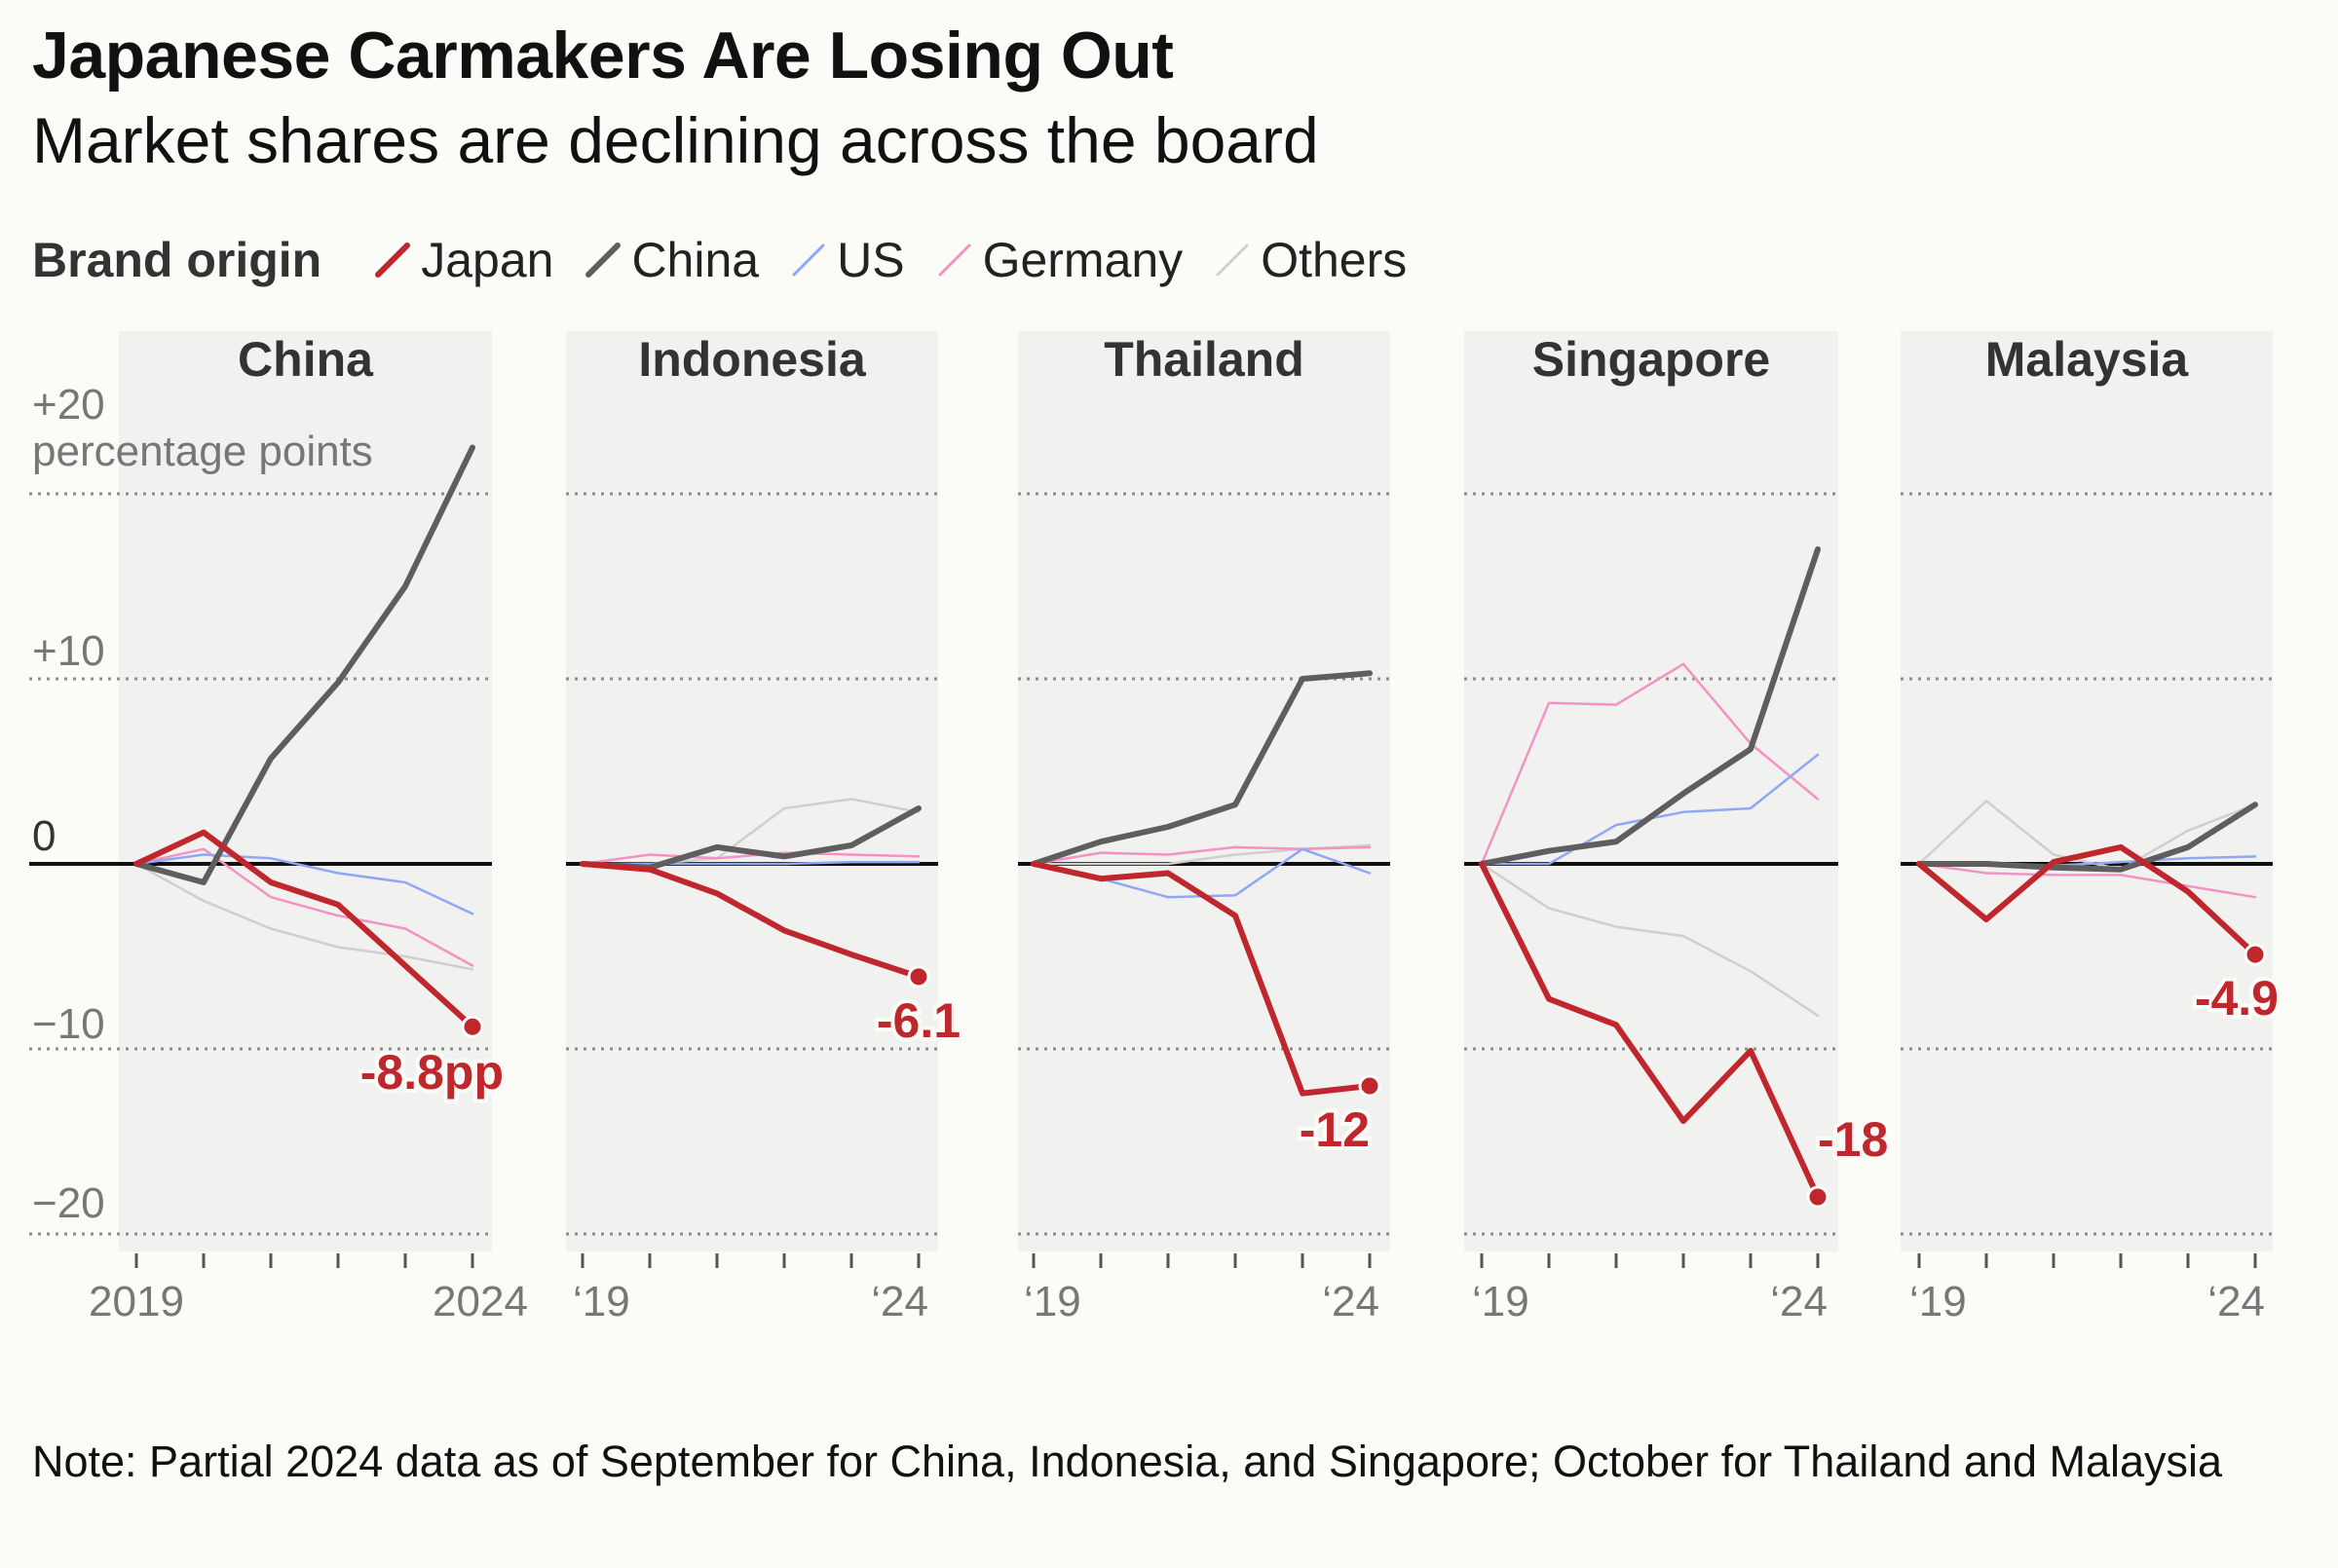 The image size is (2338, 1568). Describe the element at coordinates (2237, 998) in the screenshot. I see `end-value-label-malaysia: -4.9` at that location.